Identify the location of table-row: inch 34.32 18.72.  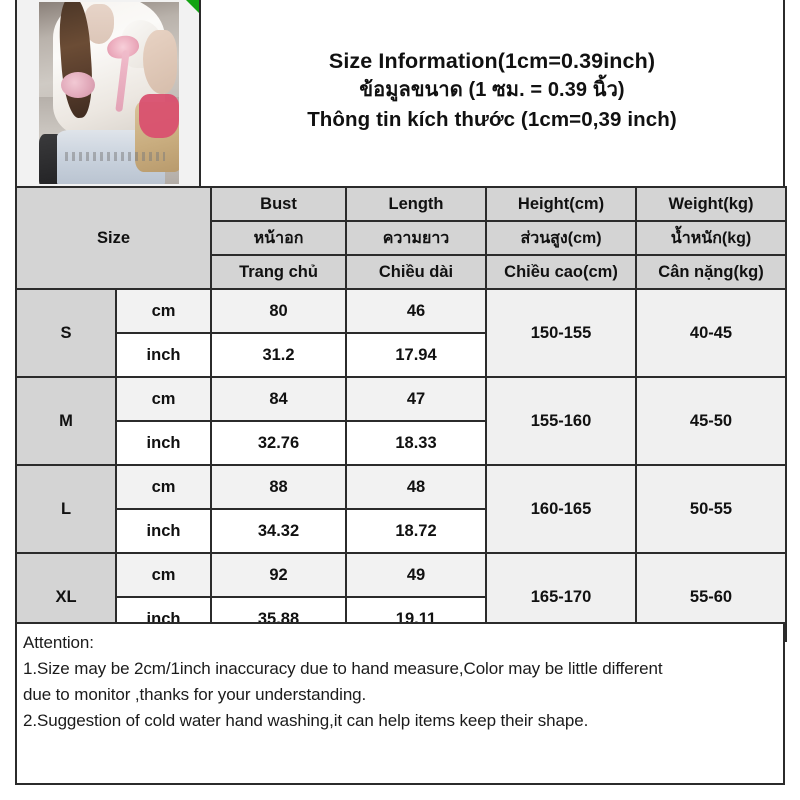
(401, 531).